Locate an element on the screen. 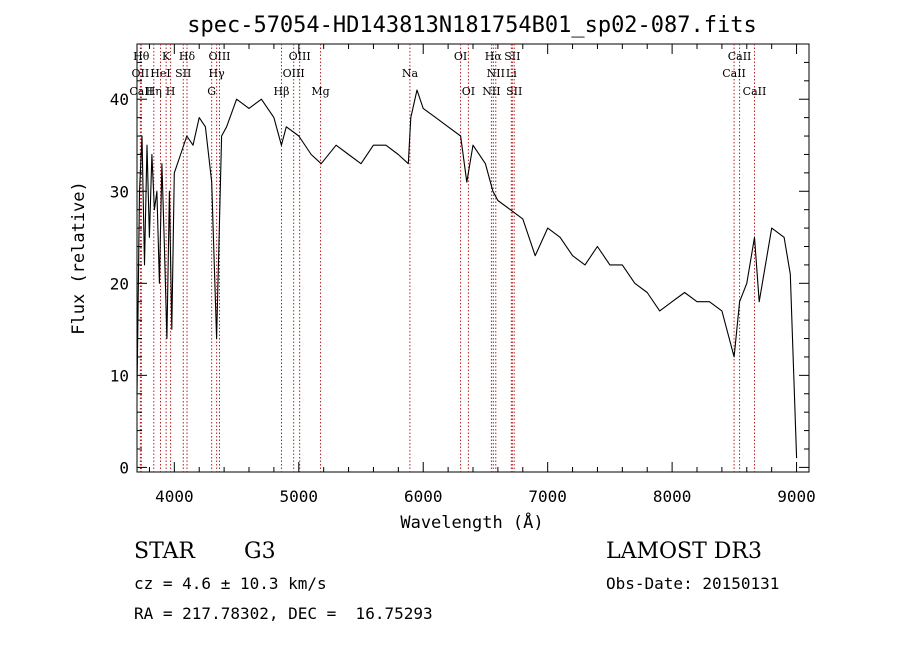  line-label-19: NII is located at coordinates (491, 91).